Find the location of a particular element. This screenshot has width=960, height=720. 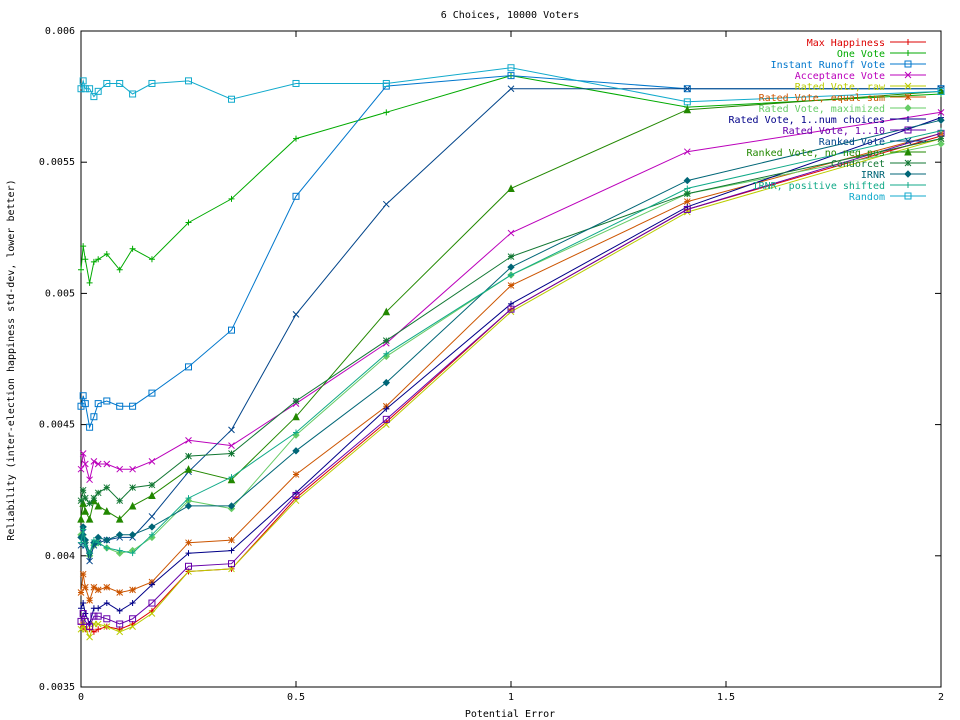

legend-label: Max Happiness is located at coordinates (846, 43).